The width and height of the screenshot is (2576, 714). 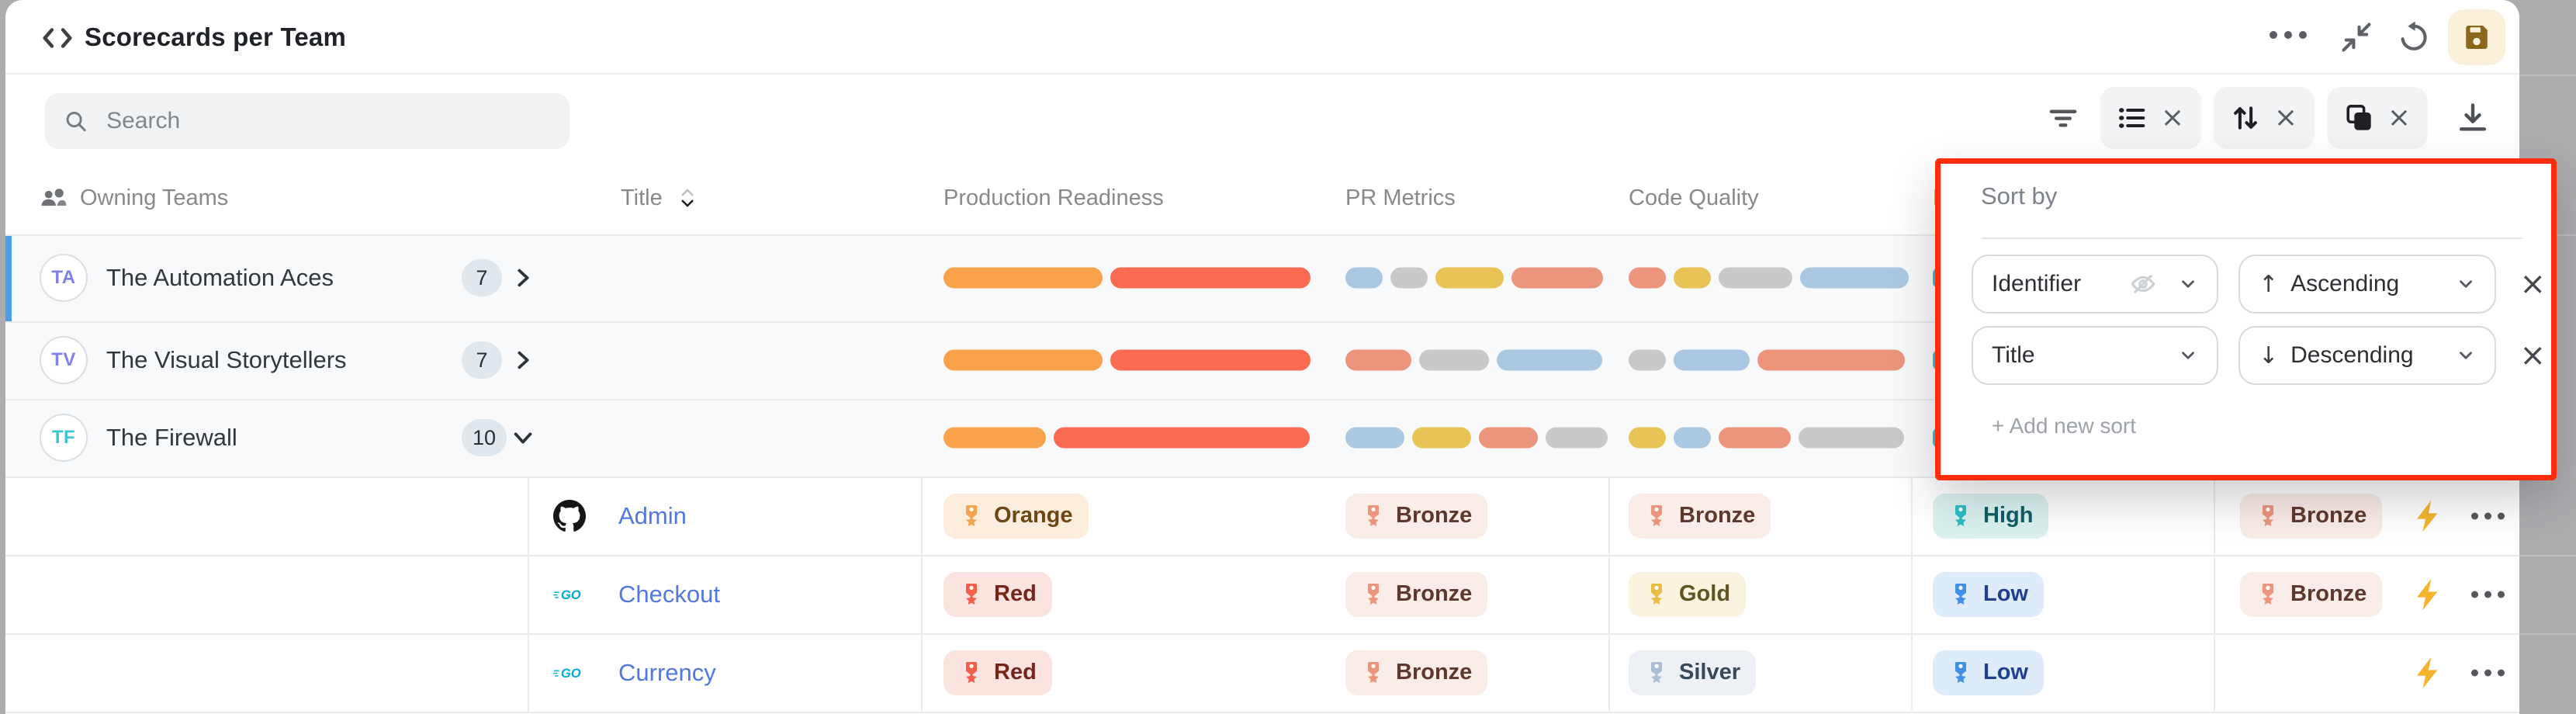 I want to click on clear-group-icon: ×, so click(x=2399, y=117).